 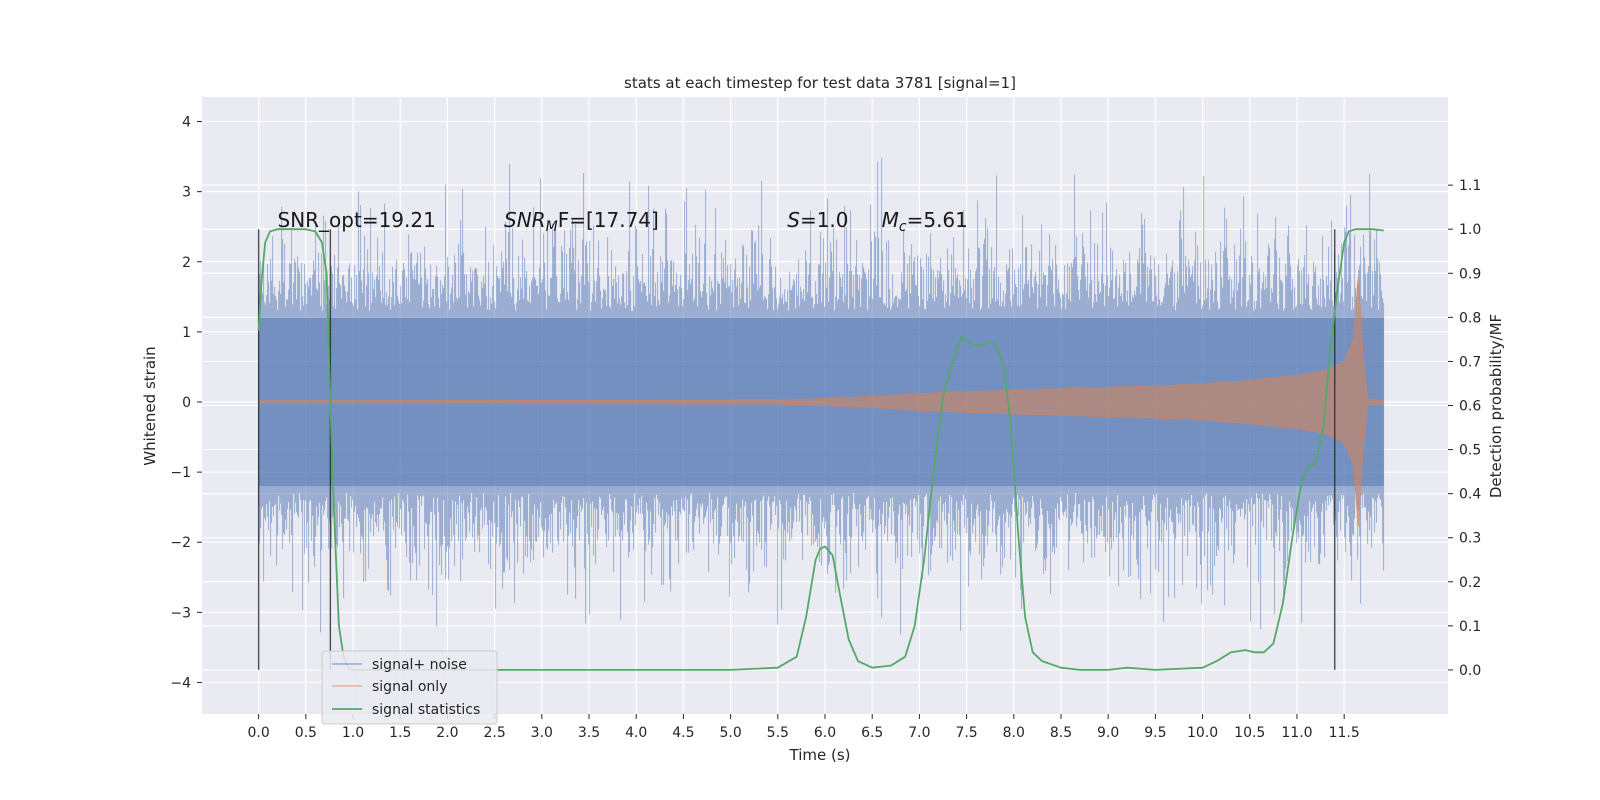 I want to click on x-tick-label: 5.5, so click(x=778, y=733).